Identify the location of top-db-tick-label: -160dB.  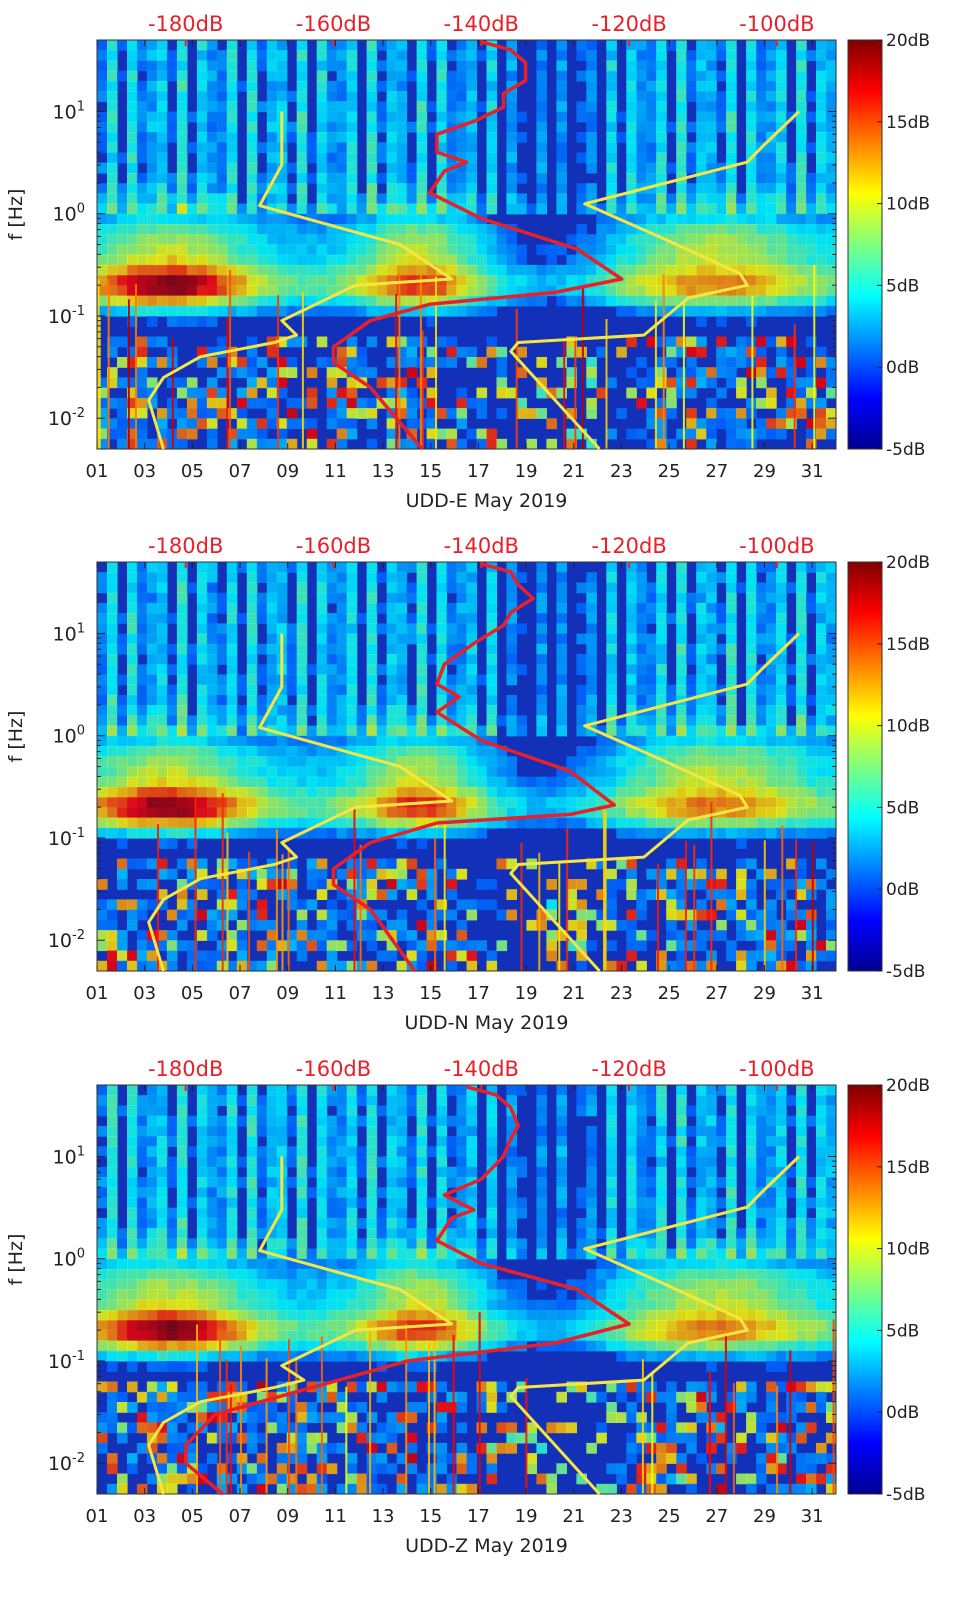
(333, 24).